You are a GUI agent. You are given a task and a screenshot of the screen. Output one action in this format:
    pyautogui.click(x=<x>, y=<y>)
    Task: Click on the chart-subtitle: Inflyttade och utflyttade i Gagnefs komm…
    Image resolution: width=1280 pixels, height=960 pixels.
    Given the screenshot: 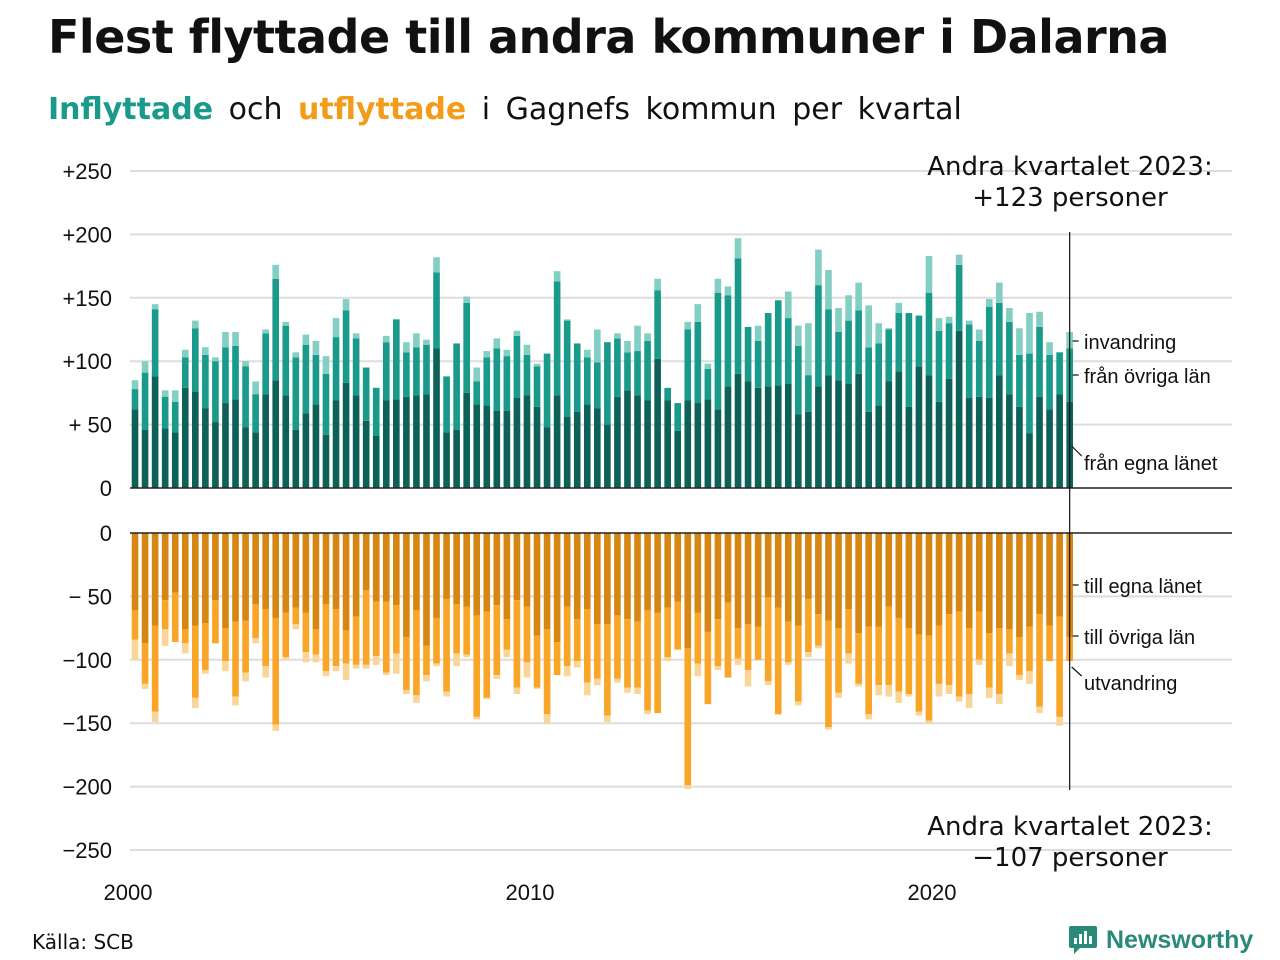 What is the action you would take?
    pyautogui.click(x=505, y=109)
    